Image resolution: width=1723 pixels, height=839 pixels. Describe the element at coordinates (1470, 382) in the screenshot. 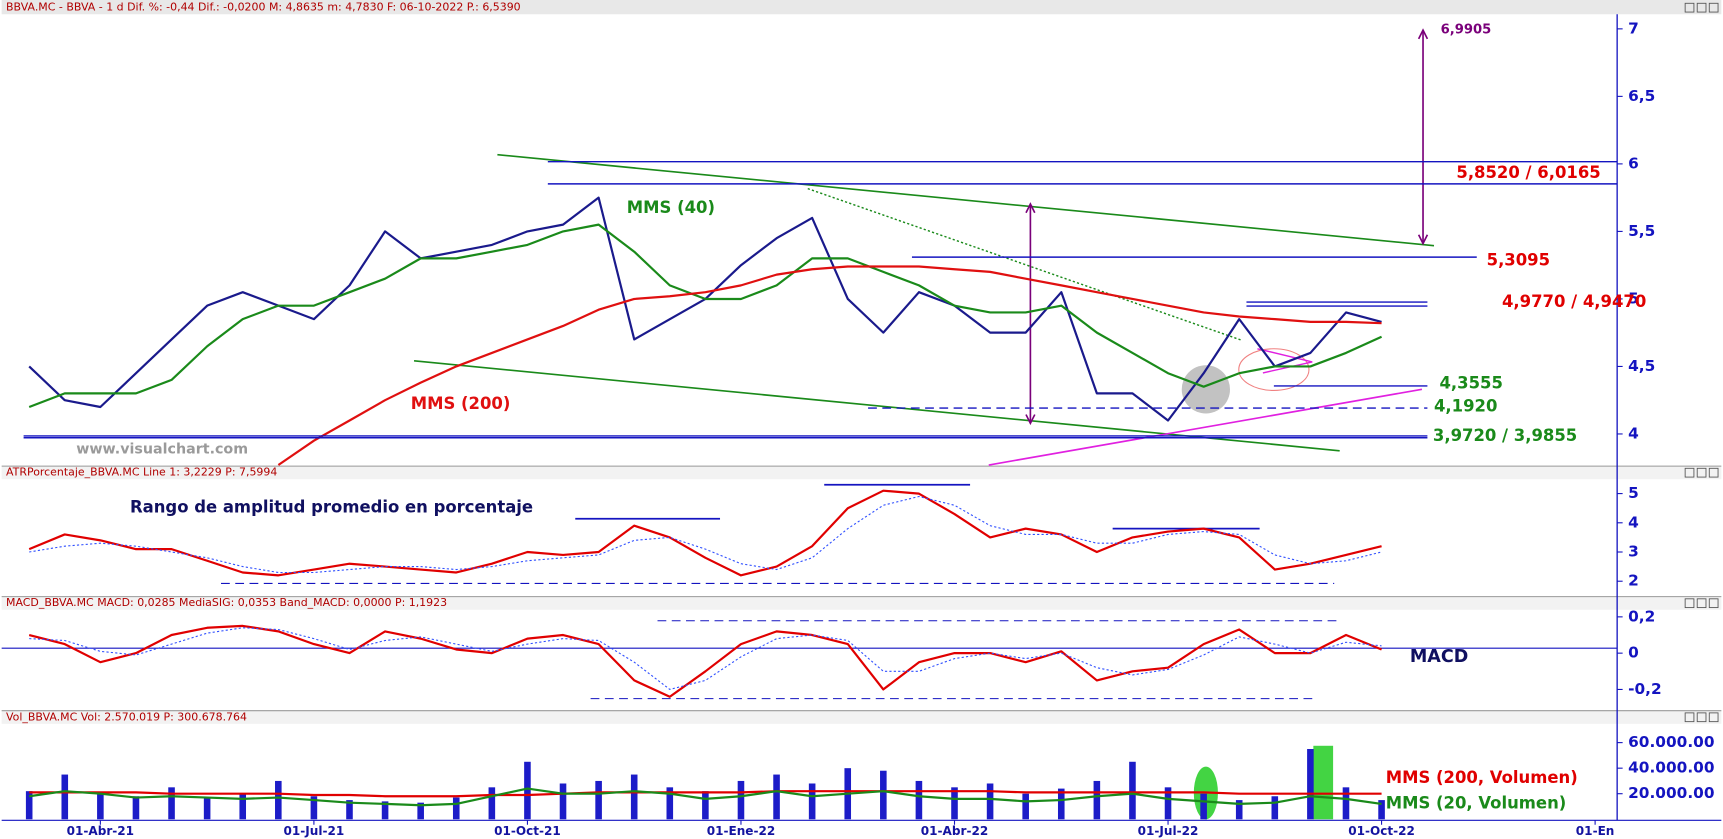

I see `level-label: 4,3555` at that location.